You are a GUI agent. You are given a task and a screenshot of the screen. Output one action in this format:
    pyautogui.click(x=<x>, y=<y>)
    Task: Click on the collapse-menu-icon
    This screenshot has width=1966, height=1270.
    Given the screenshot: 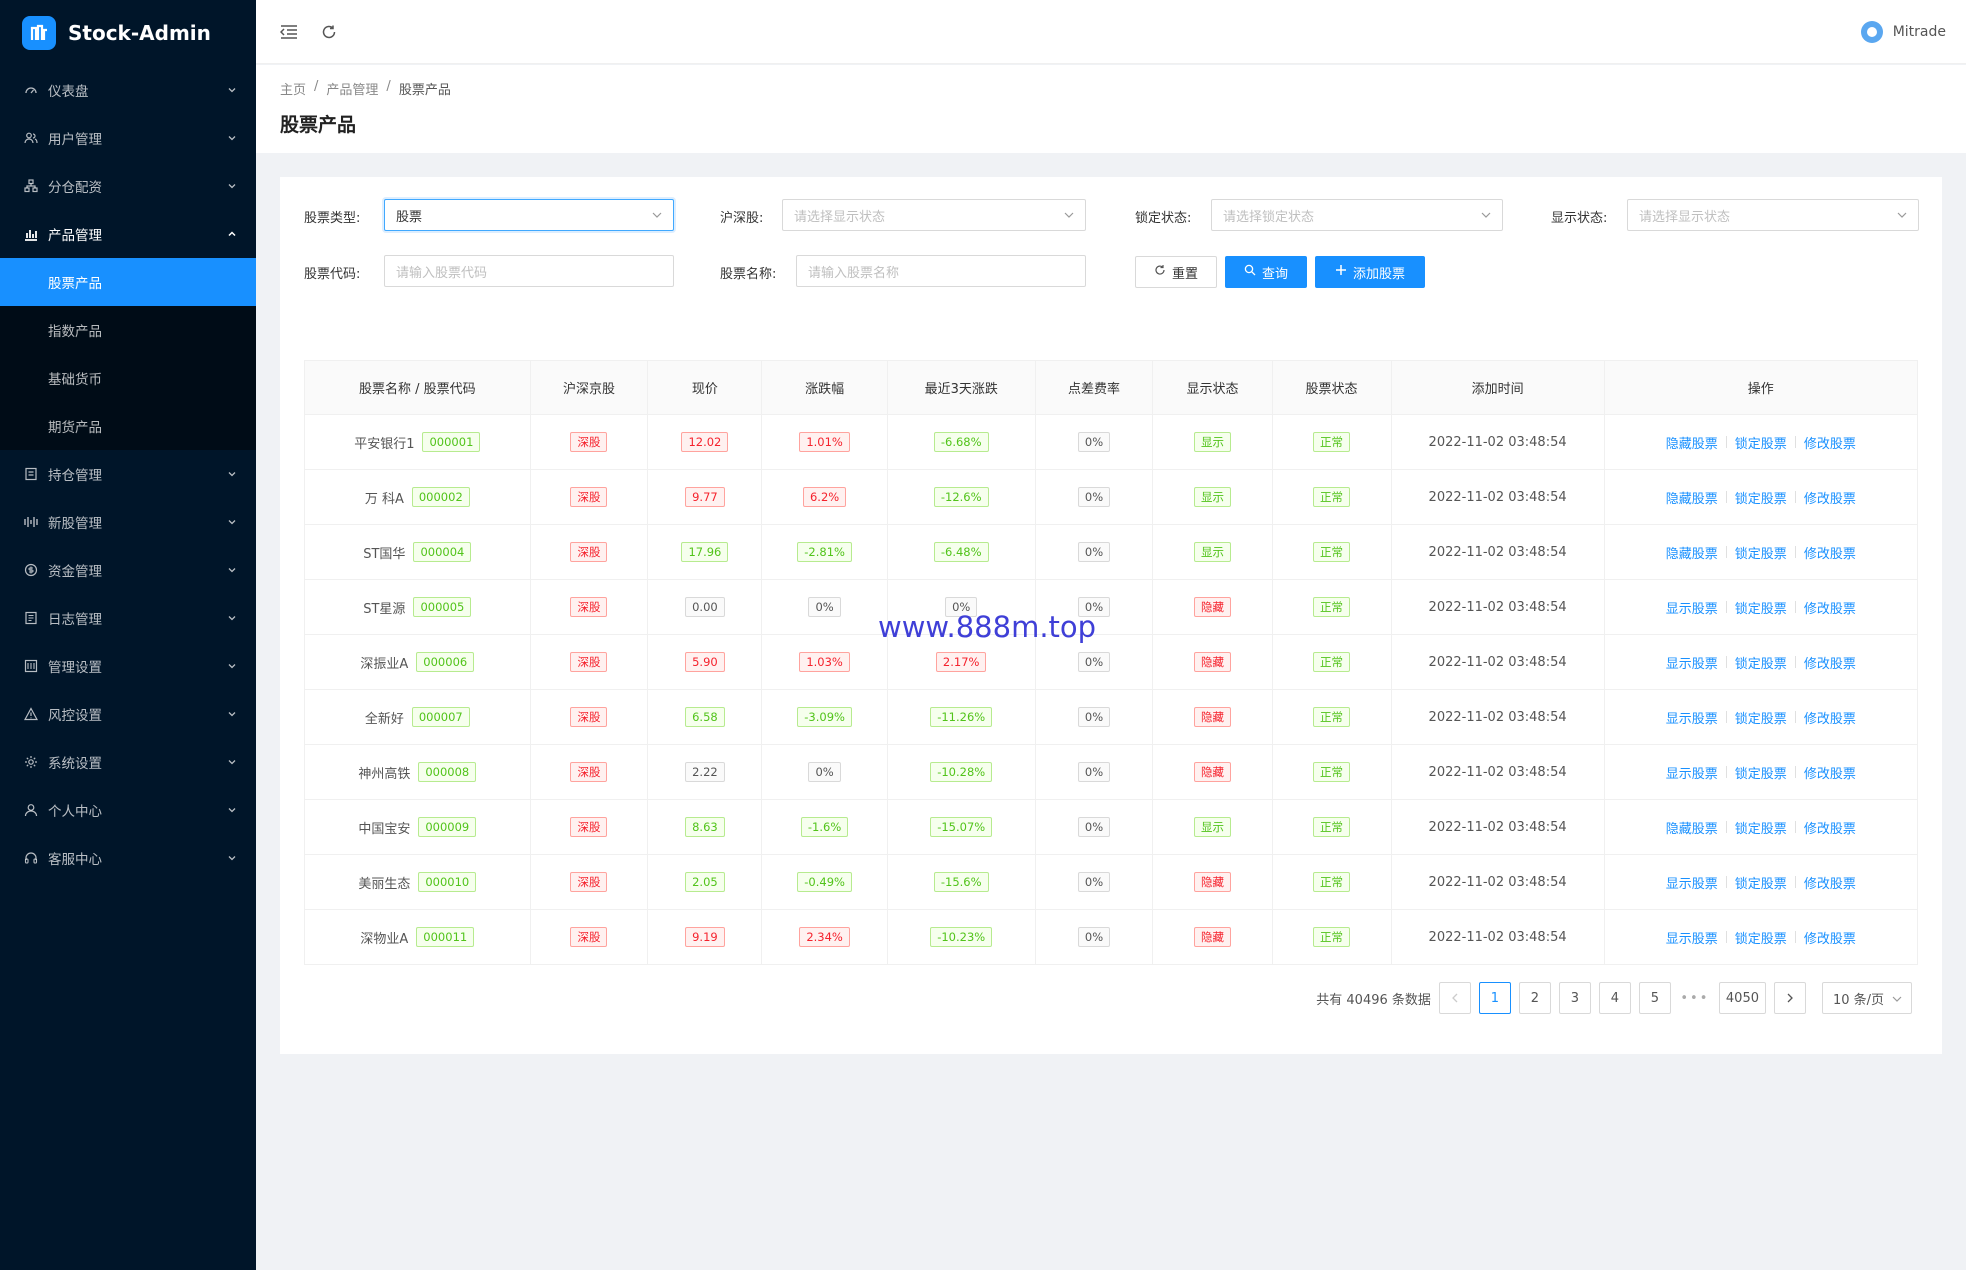 What is the action you would take?
    pyautogui.click(x=289, y=32)
    